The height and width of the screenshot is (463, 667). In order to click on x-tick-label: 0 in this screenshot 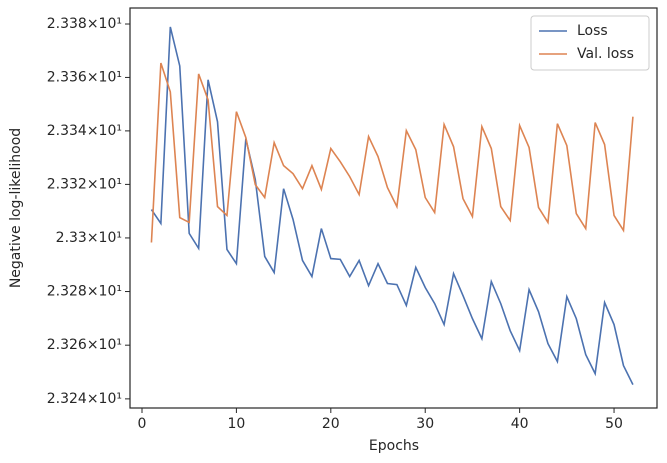, I will do `click(142, 424)`.